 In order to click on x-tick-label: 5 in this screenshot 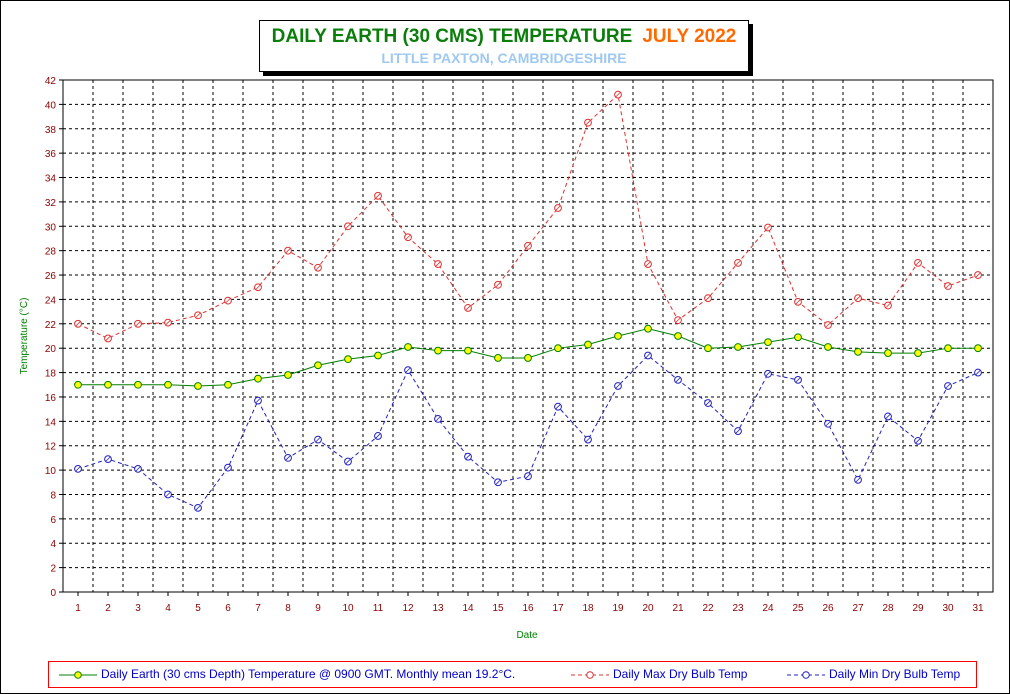, I will do `click(198, 608)`.